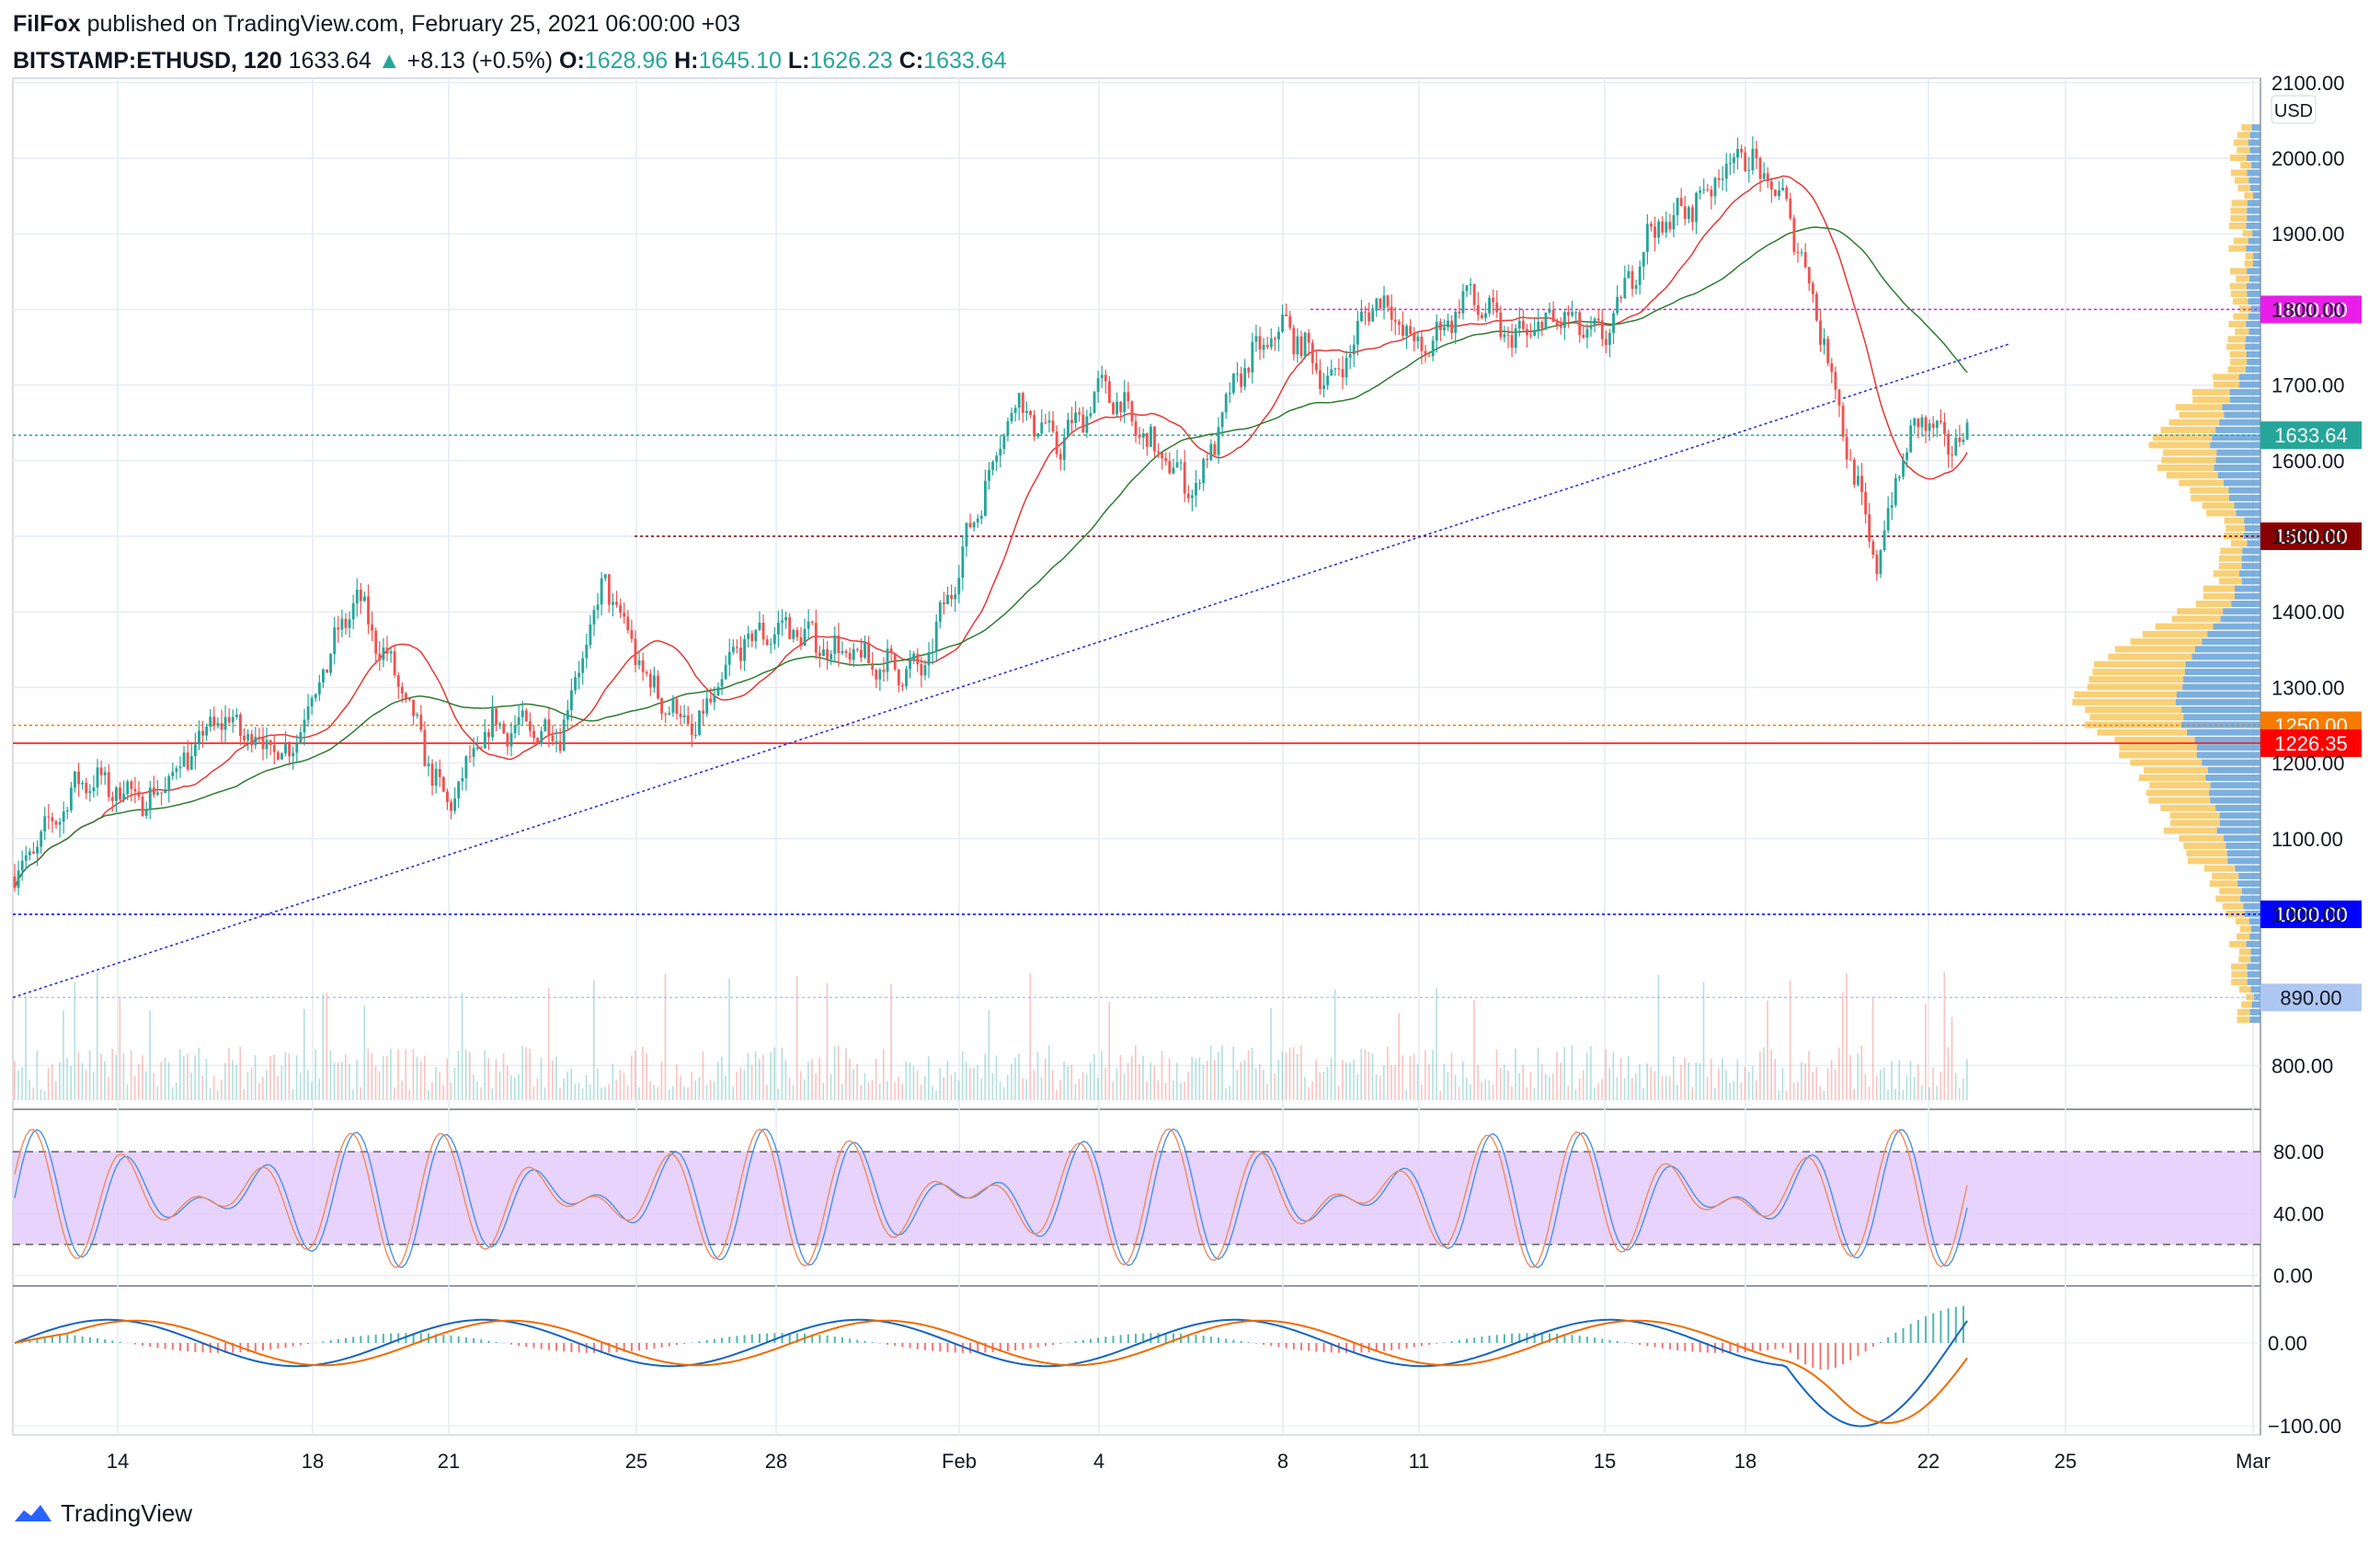 Image resolution: width=2380 pixels, height=1549 pixels. I want to click on price-tick-label: 1000.00, so click(2308, 915).